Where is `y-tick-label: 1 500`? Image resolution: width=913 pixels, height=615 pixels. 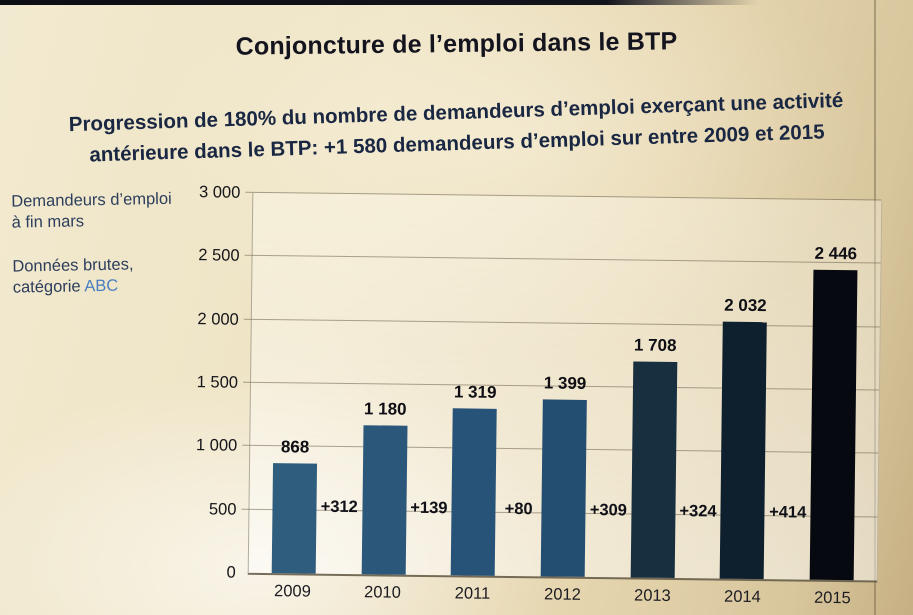 y-tick-label: 1 500 is located at coordinates (217, 382).